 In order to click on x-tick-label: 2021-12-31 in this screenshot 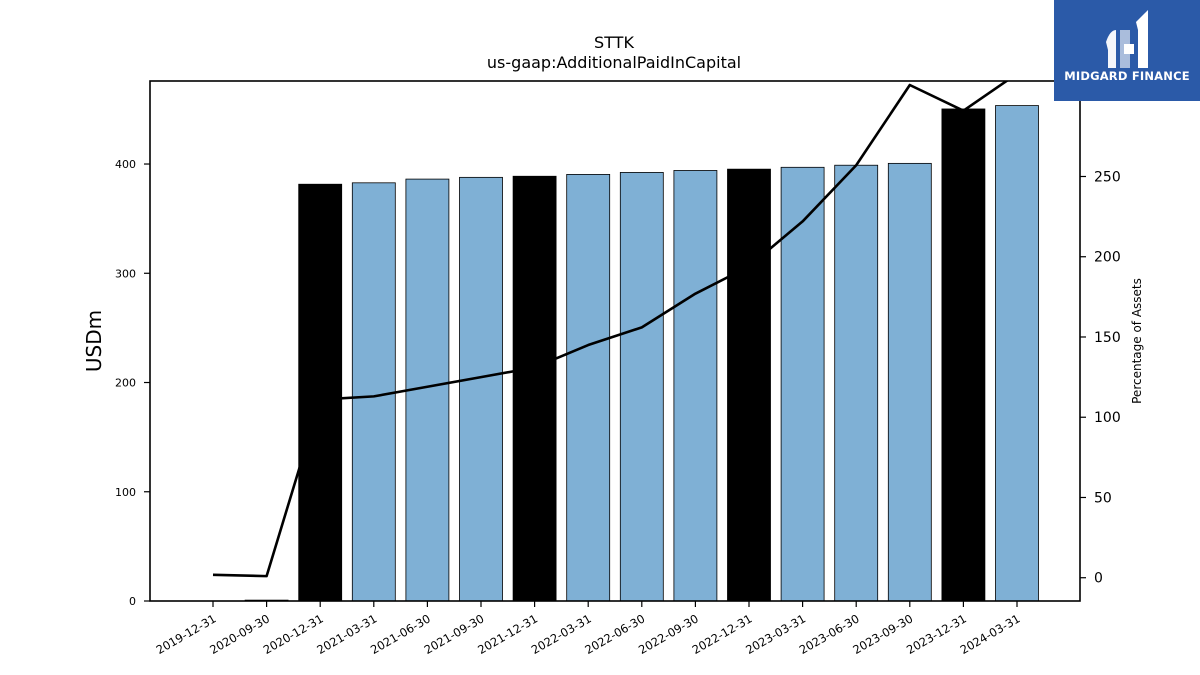, I will do `click(507, 634)`.